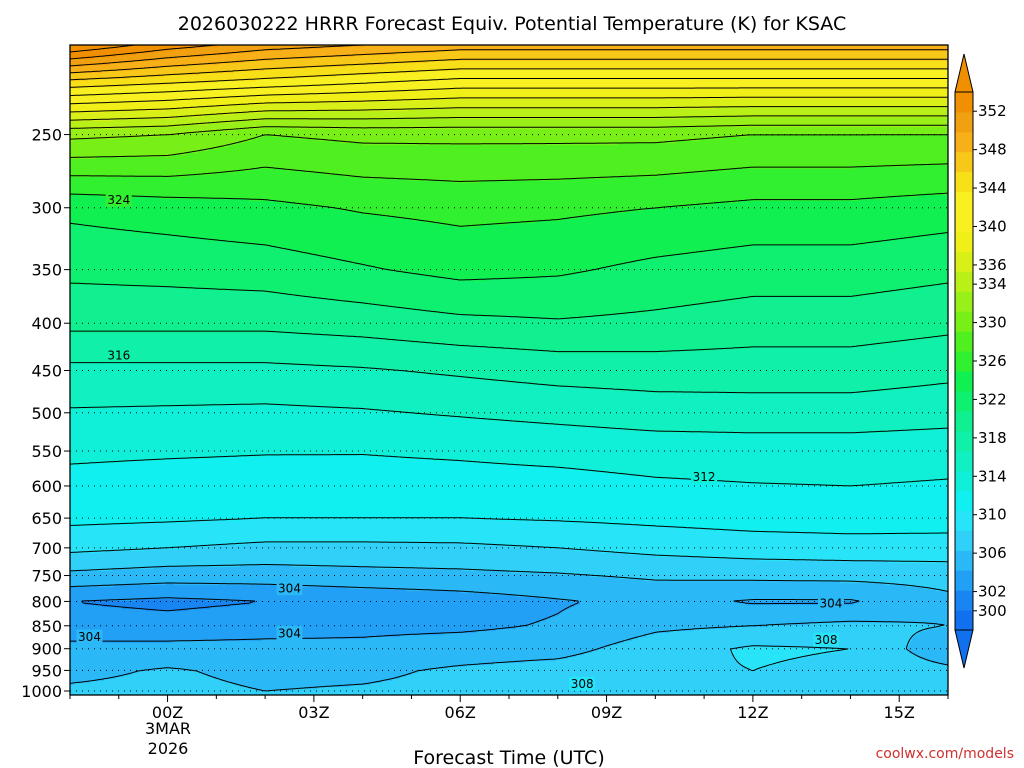 Image resolution: width=1024 pixels, height=768 pixels. Describe the element at coordinates (945, 754) in the screenshot. I see `credit-text: coolwx.com/models` at that location.